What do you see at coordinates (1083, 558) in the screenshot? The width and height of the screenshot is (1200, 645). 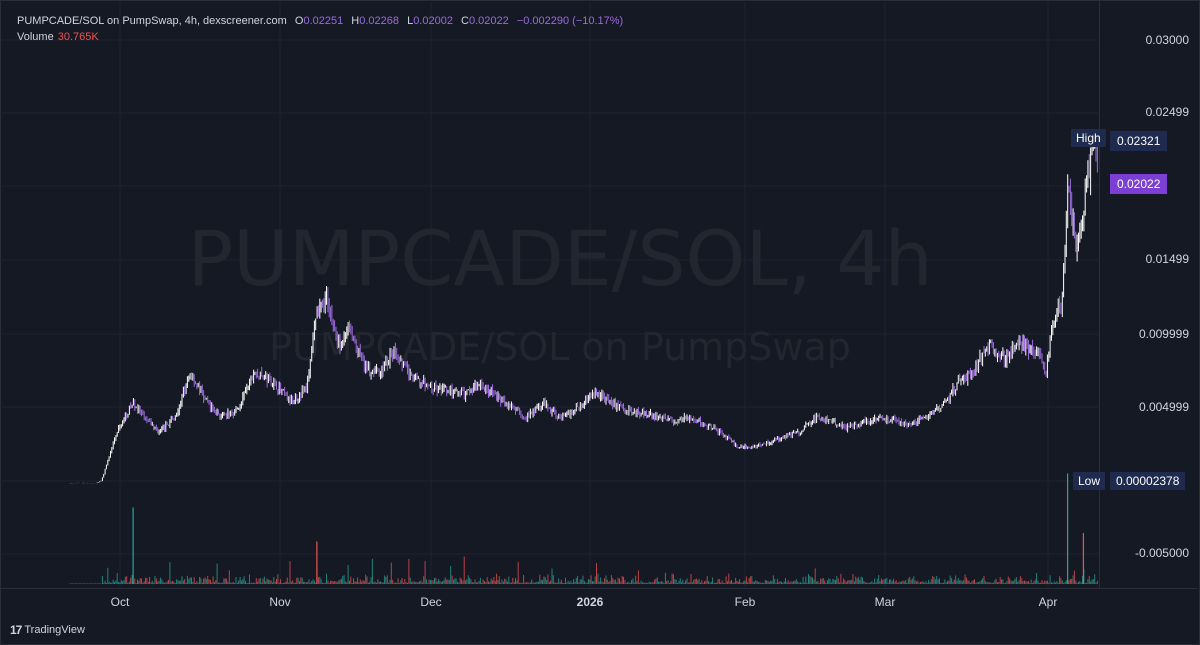 I see `volume-spike` at bounding box center [1083, 558].